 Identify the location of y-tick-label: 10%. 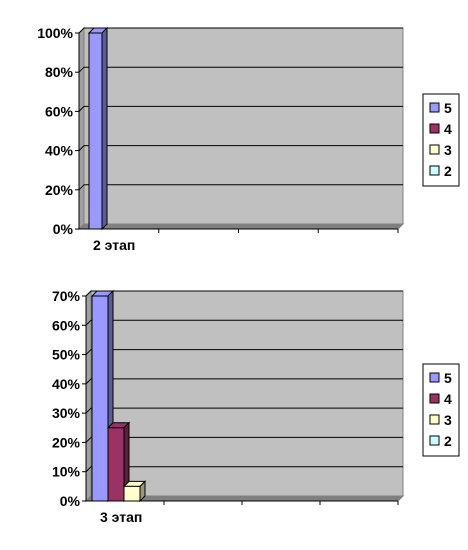
(66, 472).